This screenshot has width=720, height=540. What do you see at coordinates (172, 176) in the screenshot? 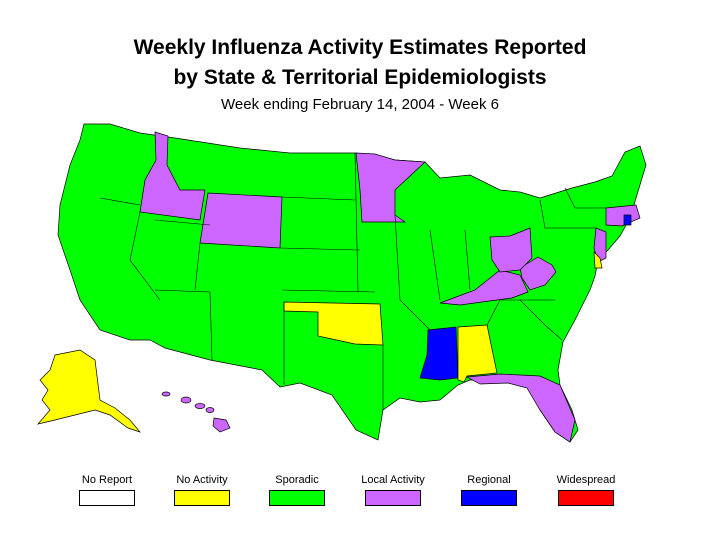
I see `state-idaho` at bounding box center [172, 176].